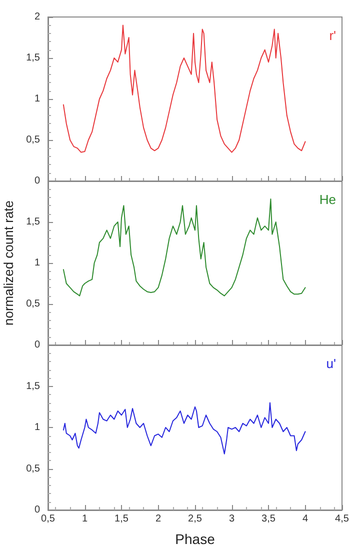  I want to click on x-tick-label: 4,5, so click(342, 519).